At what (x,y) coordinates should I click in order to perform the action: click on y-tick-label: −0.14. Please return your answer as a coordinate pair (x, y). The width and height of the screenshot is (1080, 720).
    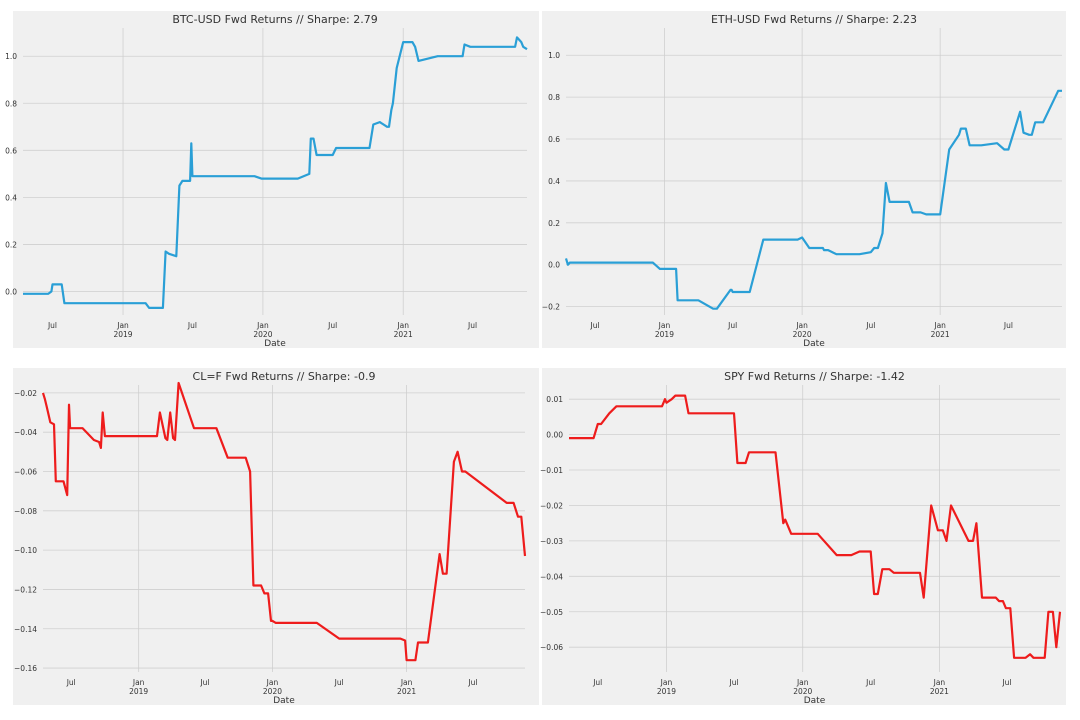
    Looking at the image, I should click on (25, 629).